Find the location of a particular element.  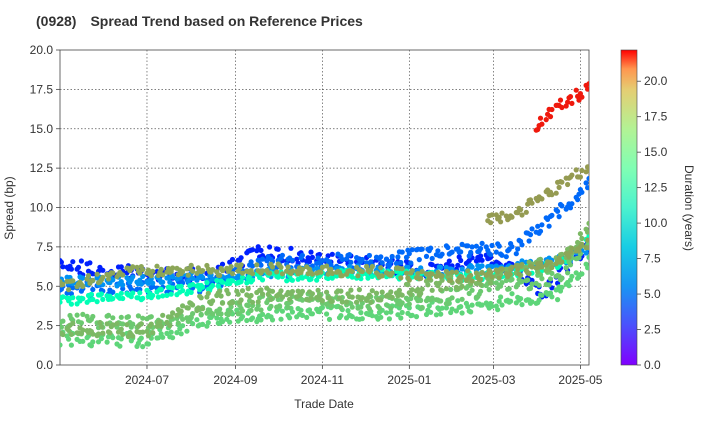

y-tick-label: 7.5 is located at coordinates (44, 247).